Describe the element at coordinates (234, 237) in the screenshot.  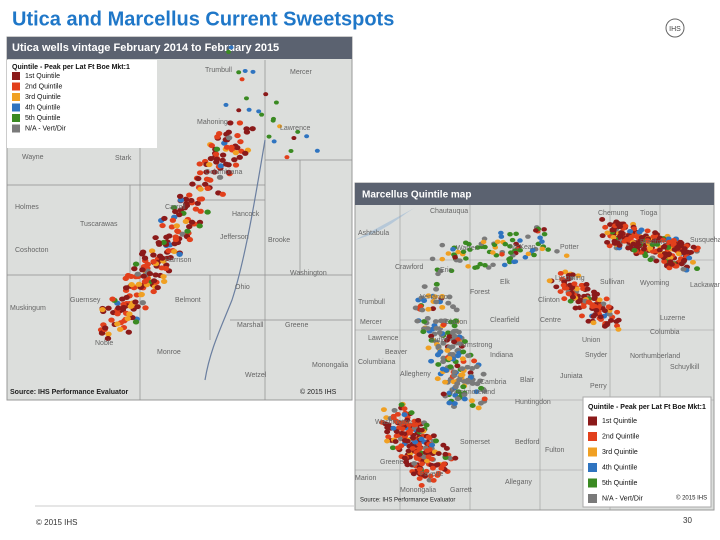
I see `county-label: Jefferson` at that location.